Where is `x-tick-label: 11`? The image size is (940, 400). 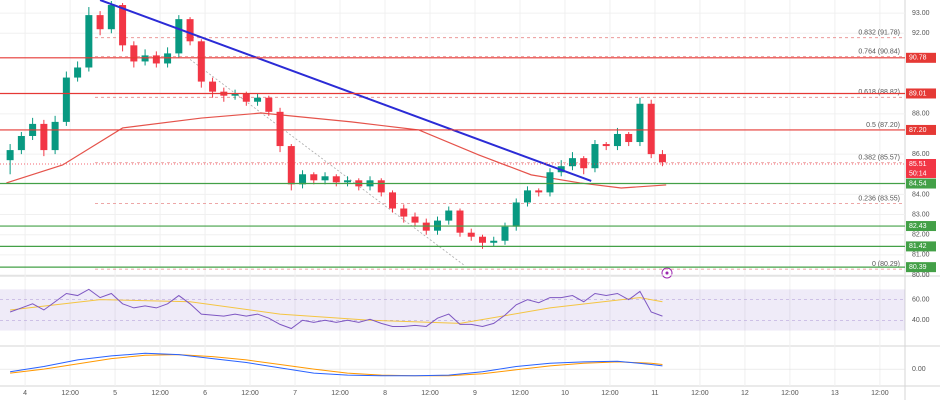
x-tick-label: 11 is located at coordinates (654, 393).